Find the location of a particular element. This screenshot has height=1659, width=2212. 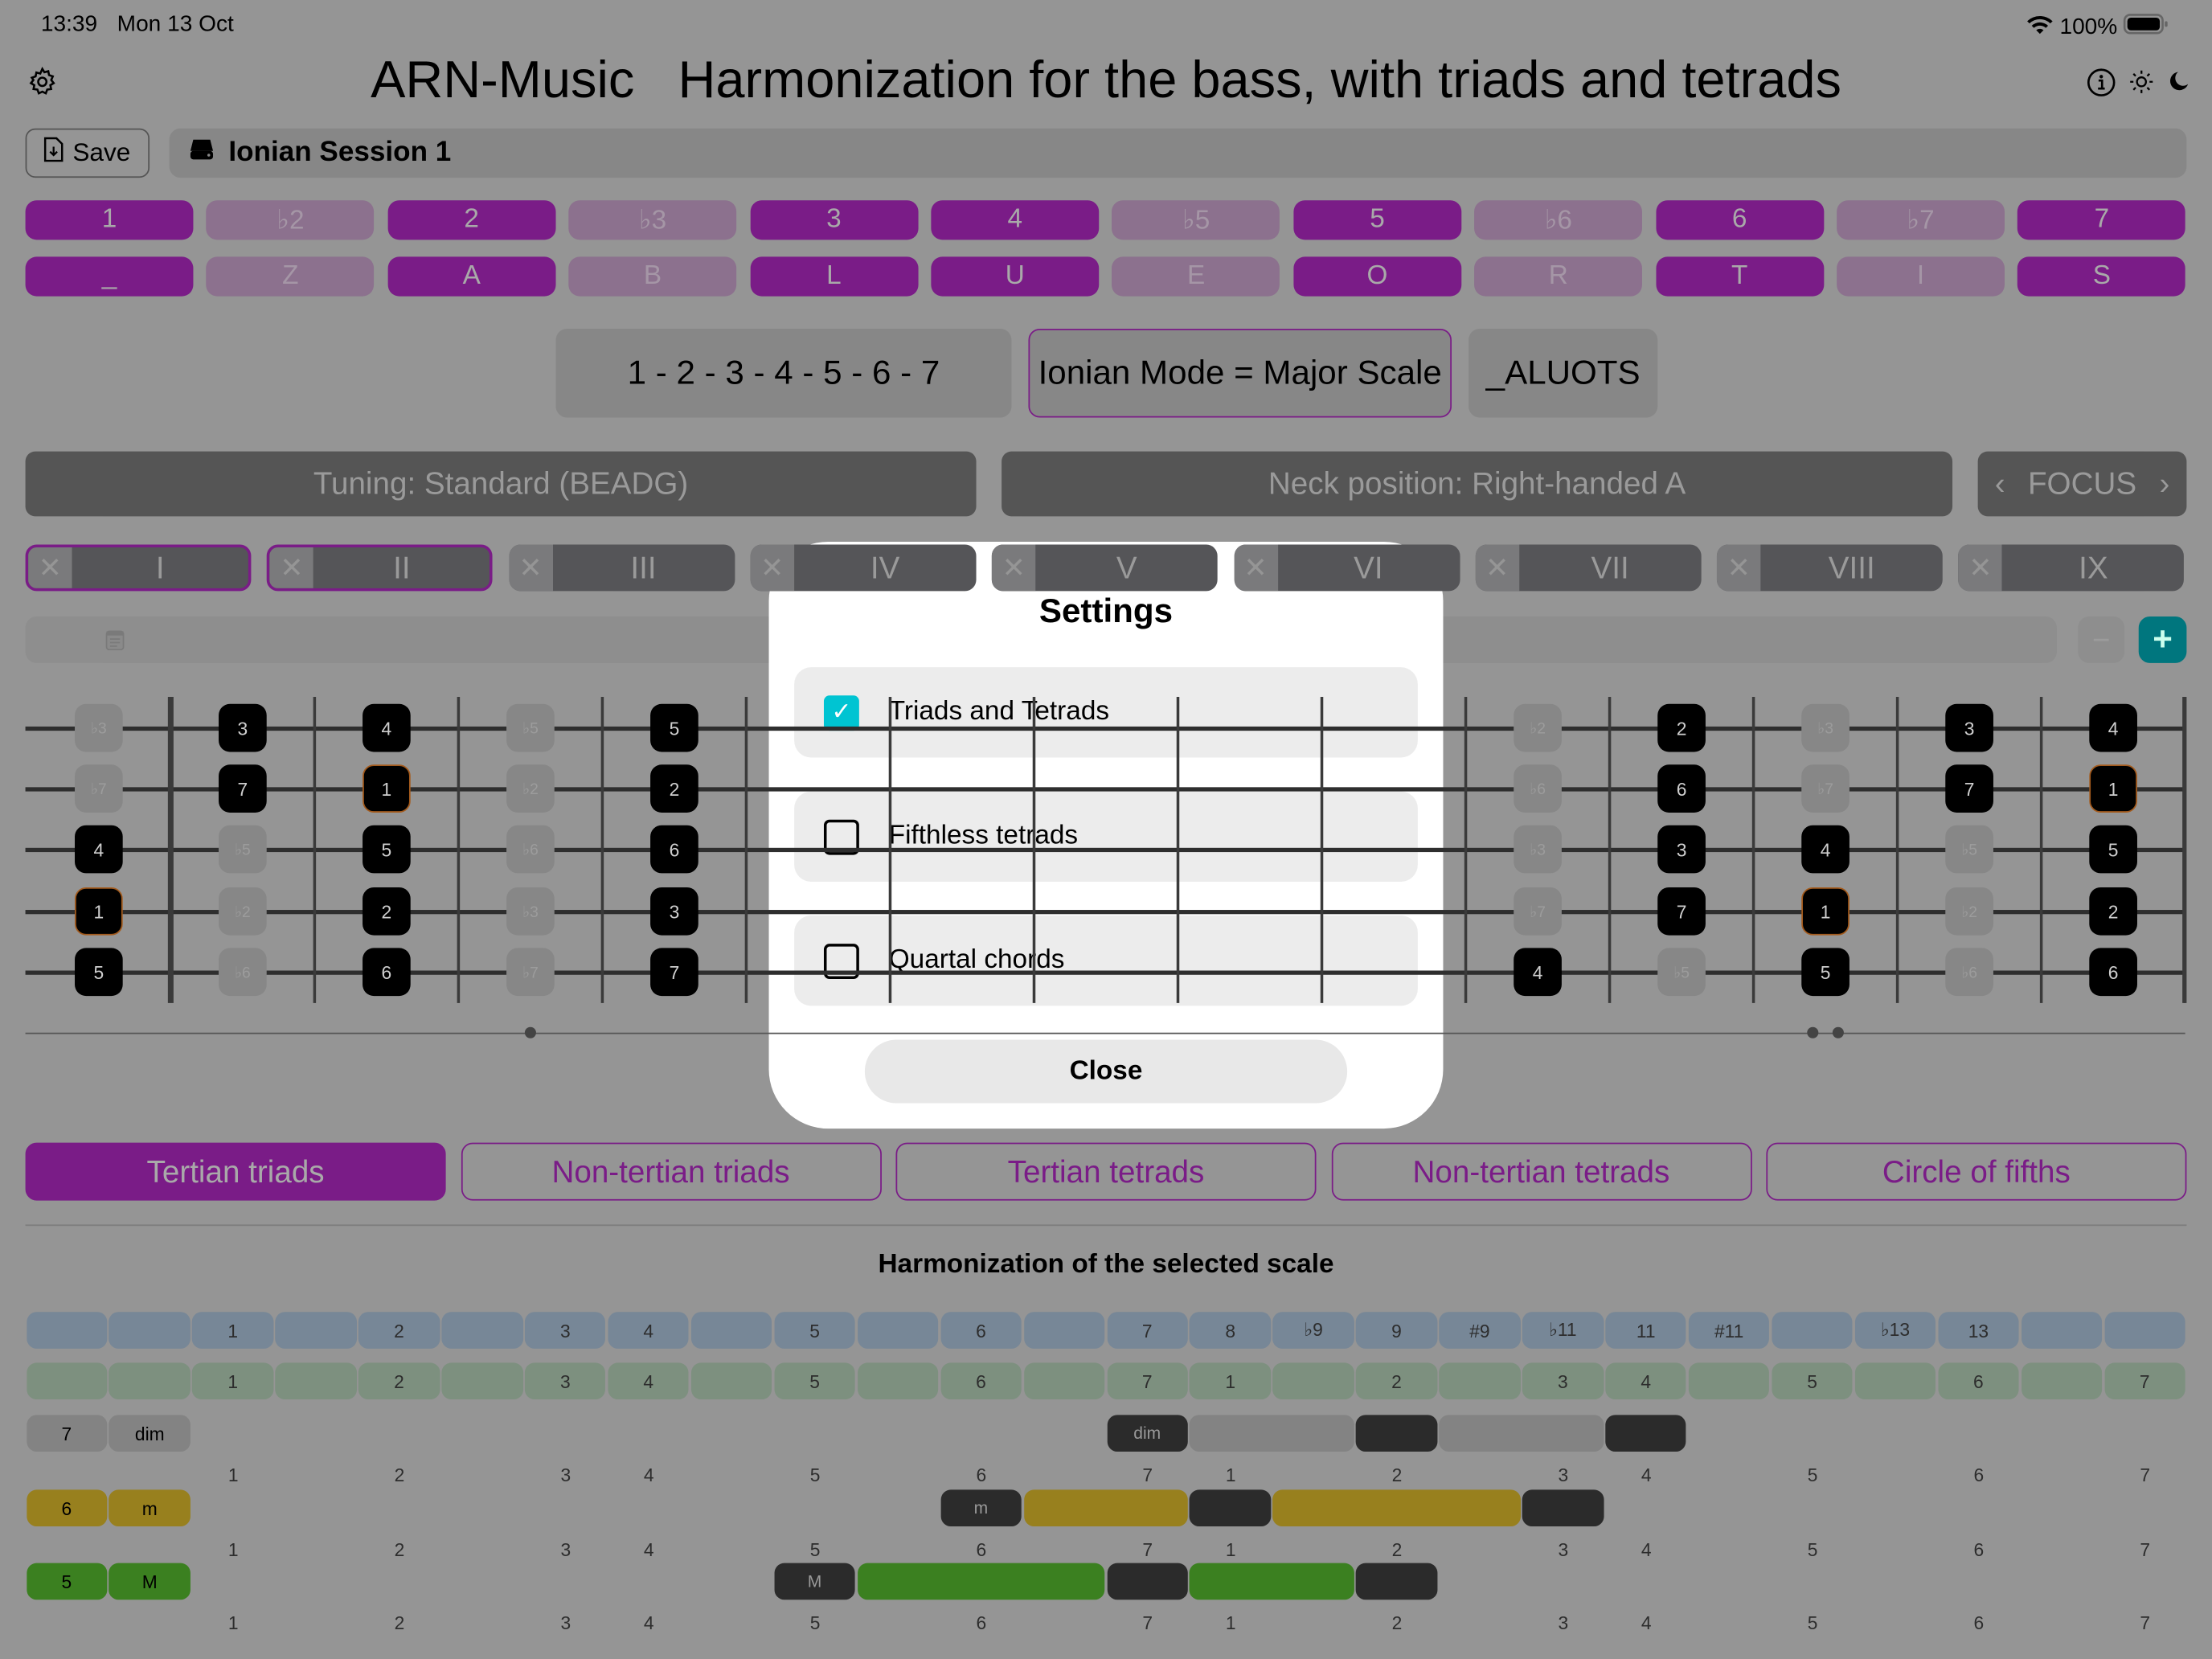

degree-button: 6 is located at coordinates (1739, 220).